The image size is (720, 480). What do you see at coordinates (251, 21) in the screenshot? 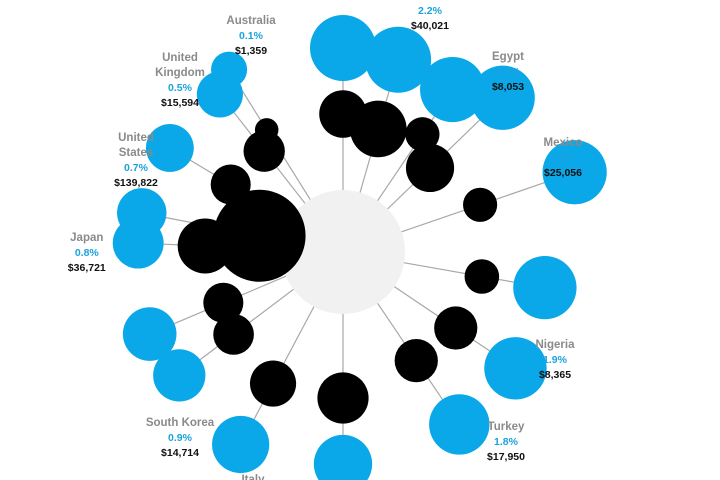
I see `country-name-label: Australia` at bounding box center [251, 21].